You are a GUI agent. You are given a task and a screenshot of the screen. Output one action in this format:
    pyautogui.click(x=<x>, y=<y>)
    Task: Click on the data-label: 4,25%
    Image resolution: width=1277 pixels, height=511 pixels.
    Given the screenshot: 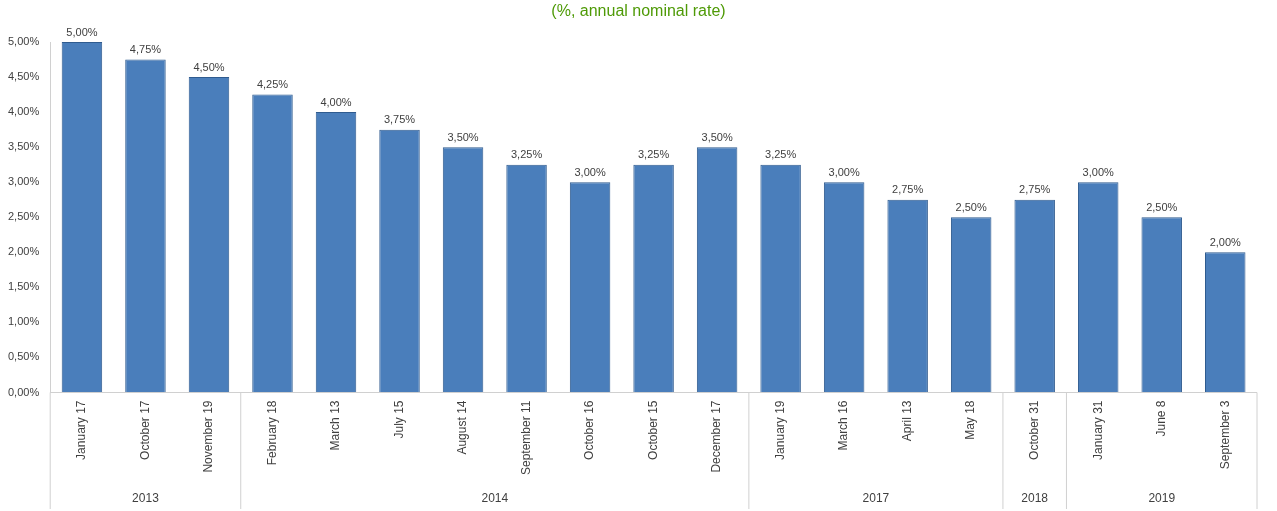 What is the action you would take?
    pyautogui.click(x=272, y=84)
    